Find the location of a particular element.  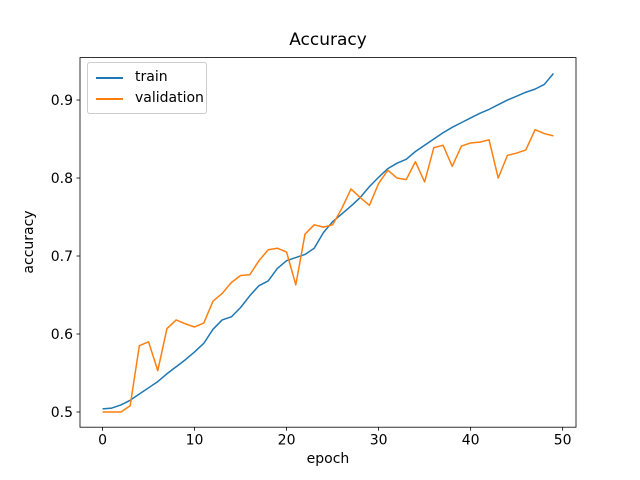

x-axis-label: epoch is located at coordinates (328, 459).